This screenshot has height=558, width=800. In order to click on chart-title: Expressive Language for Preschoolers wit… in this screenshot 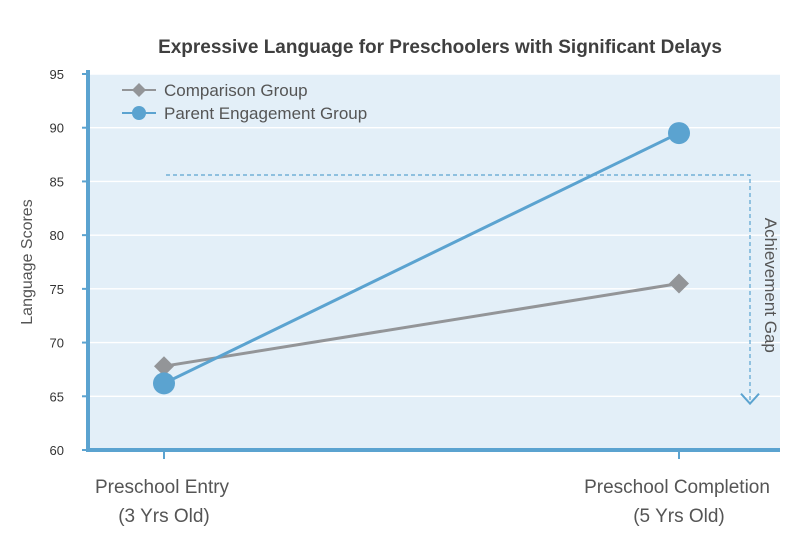, I will do `click(440, 47)`.